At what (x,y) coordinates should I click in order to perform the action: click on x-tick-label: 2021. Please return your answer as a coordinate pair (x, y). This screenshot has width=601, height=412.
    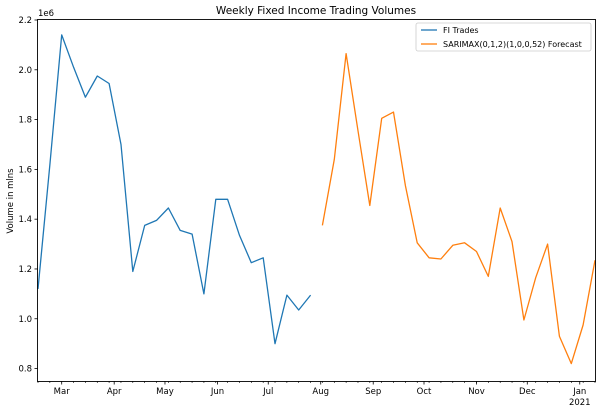
    Looking at the image, I should click on (580, 403).